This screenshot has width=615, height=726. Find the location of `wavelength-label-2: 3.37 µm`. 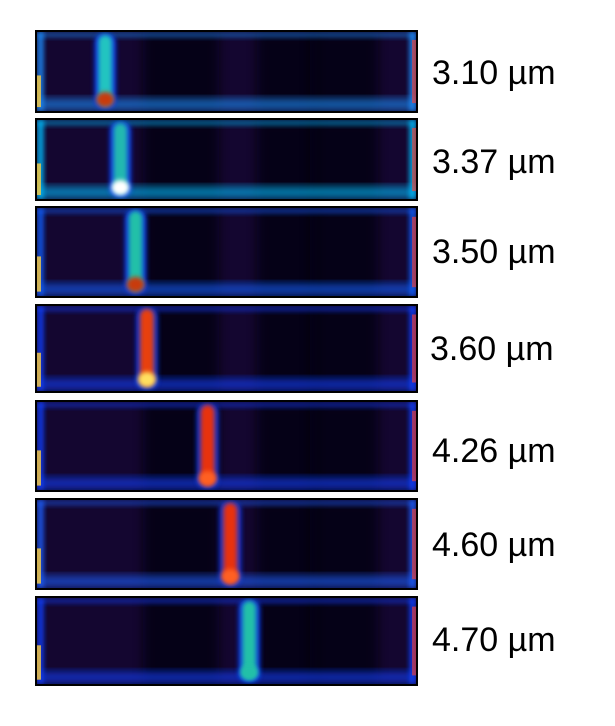

wavelength-label-2: 3.37 µm is located at coordinates (494, 162).